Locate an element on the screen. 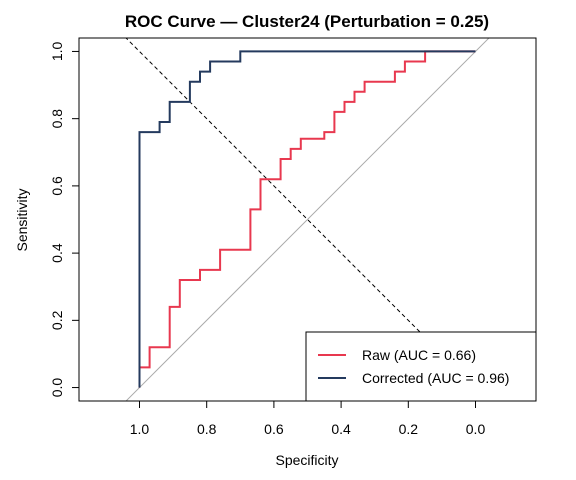 The image size is (576, 480). x-axis-label: Specificity is located at coordinates (306, 460).